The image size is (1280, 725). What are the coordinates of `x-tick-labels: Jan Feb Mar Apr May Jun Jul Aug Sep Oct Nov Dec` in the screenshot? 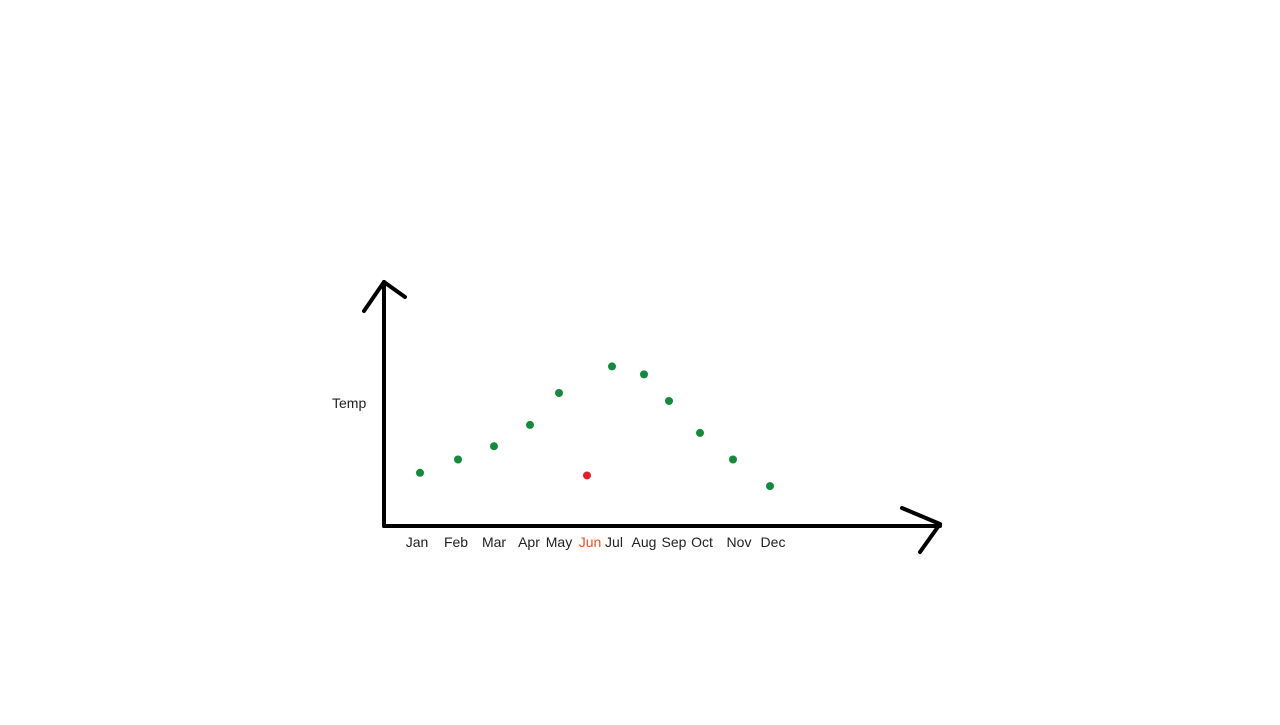 It's located at (596, 542).